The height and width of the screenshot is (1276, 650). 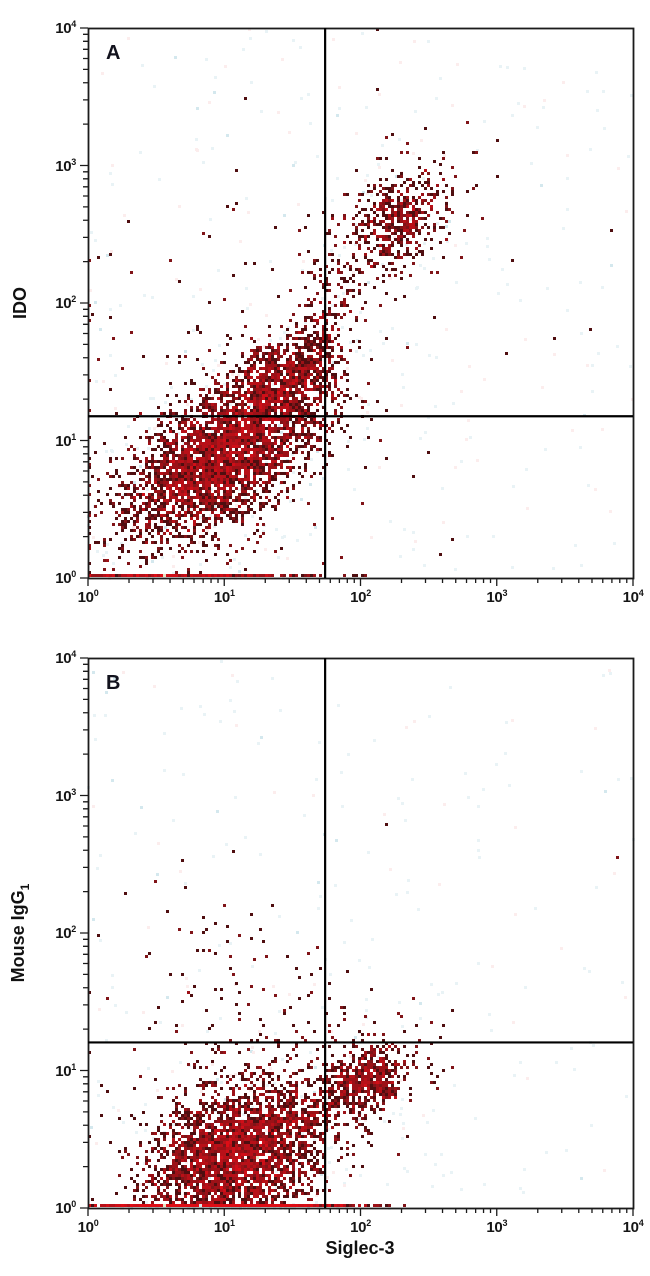 I want to click on y-axis-title-mouse-igg1-text: Mouse IgG, so click(x=18, y=936).